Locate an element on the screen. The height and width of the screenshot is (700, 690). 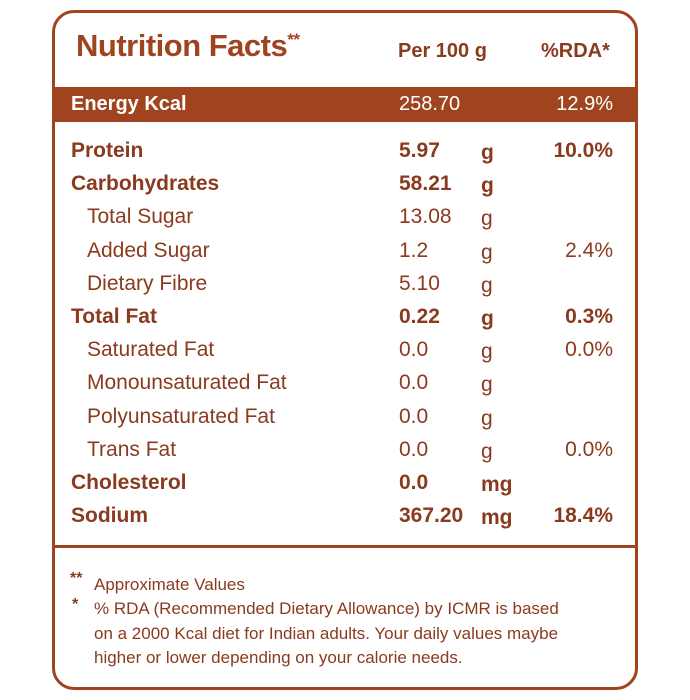
nutrient-name: Cholesterol is located at coordinates (129, 482).